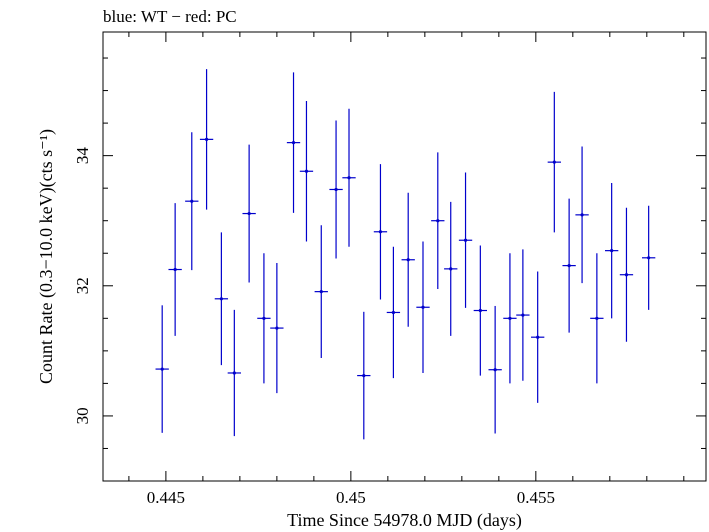 Image resolution: width=709 pixels, height=532 pixels. What do you see at coordinates (82, 415) in the screenshot?
I see `y-tick-label: 30` at bounding box center [82, 415].